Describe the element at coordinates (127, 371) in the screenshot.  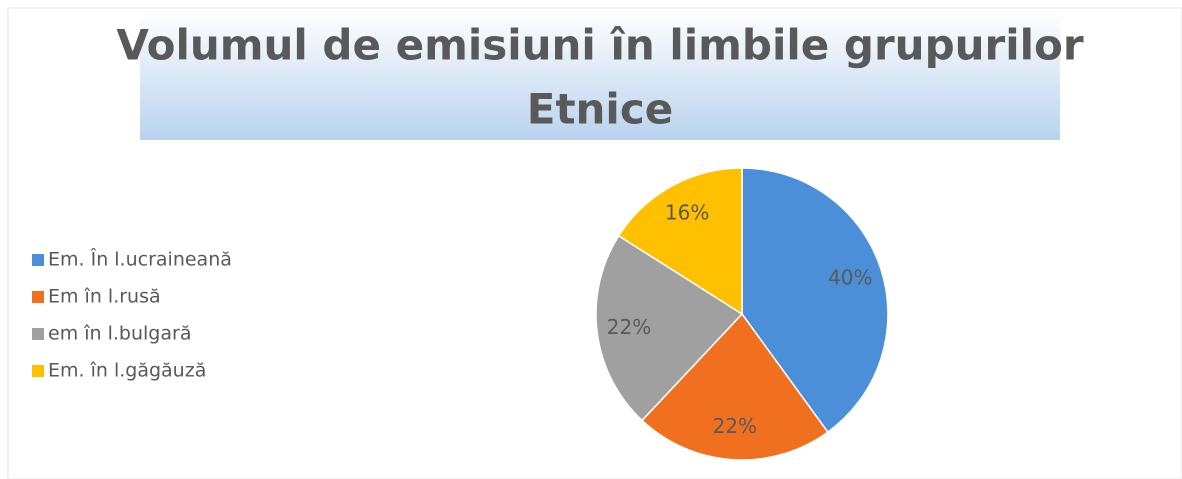
I see `legend-label: Em. în l.găgăuză` at that location.